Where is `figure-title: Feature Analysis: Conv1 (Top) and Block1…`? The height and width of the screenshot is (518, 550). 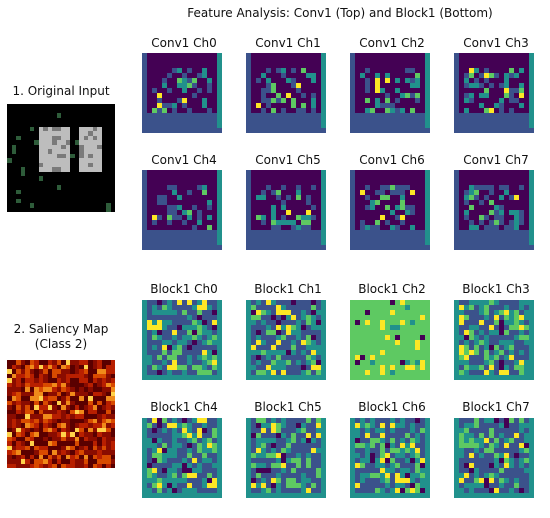 figure-title: Feature Analysis: Conv1 (Top) and Block1… is located at coordinates (340, 13).